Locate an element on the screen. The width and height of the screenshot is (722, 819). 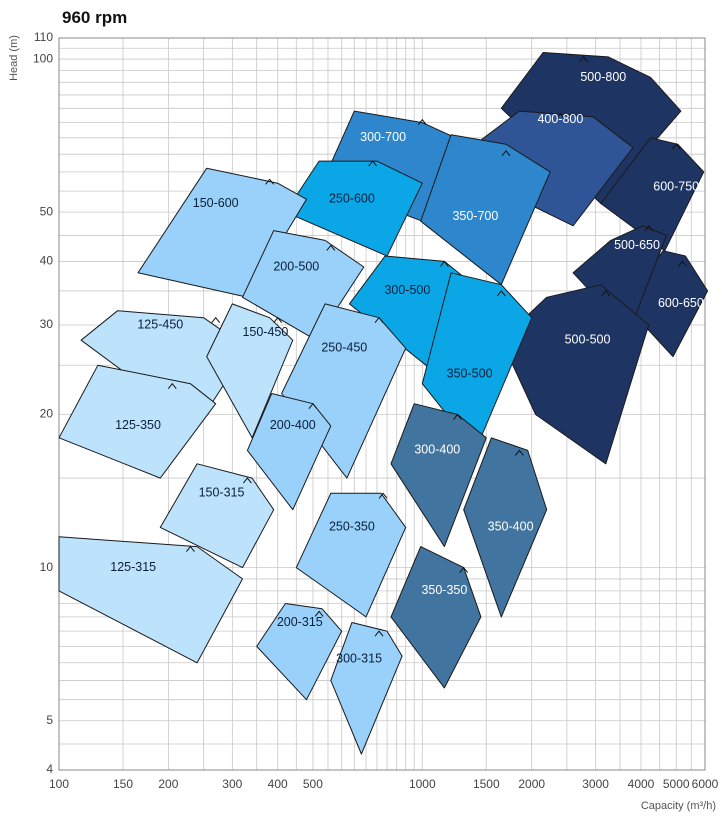
y-tick-label: 40 is located at coordinates (47, 261).